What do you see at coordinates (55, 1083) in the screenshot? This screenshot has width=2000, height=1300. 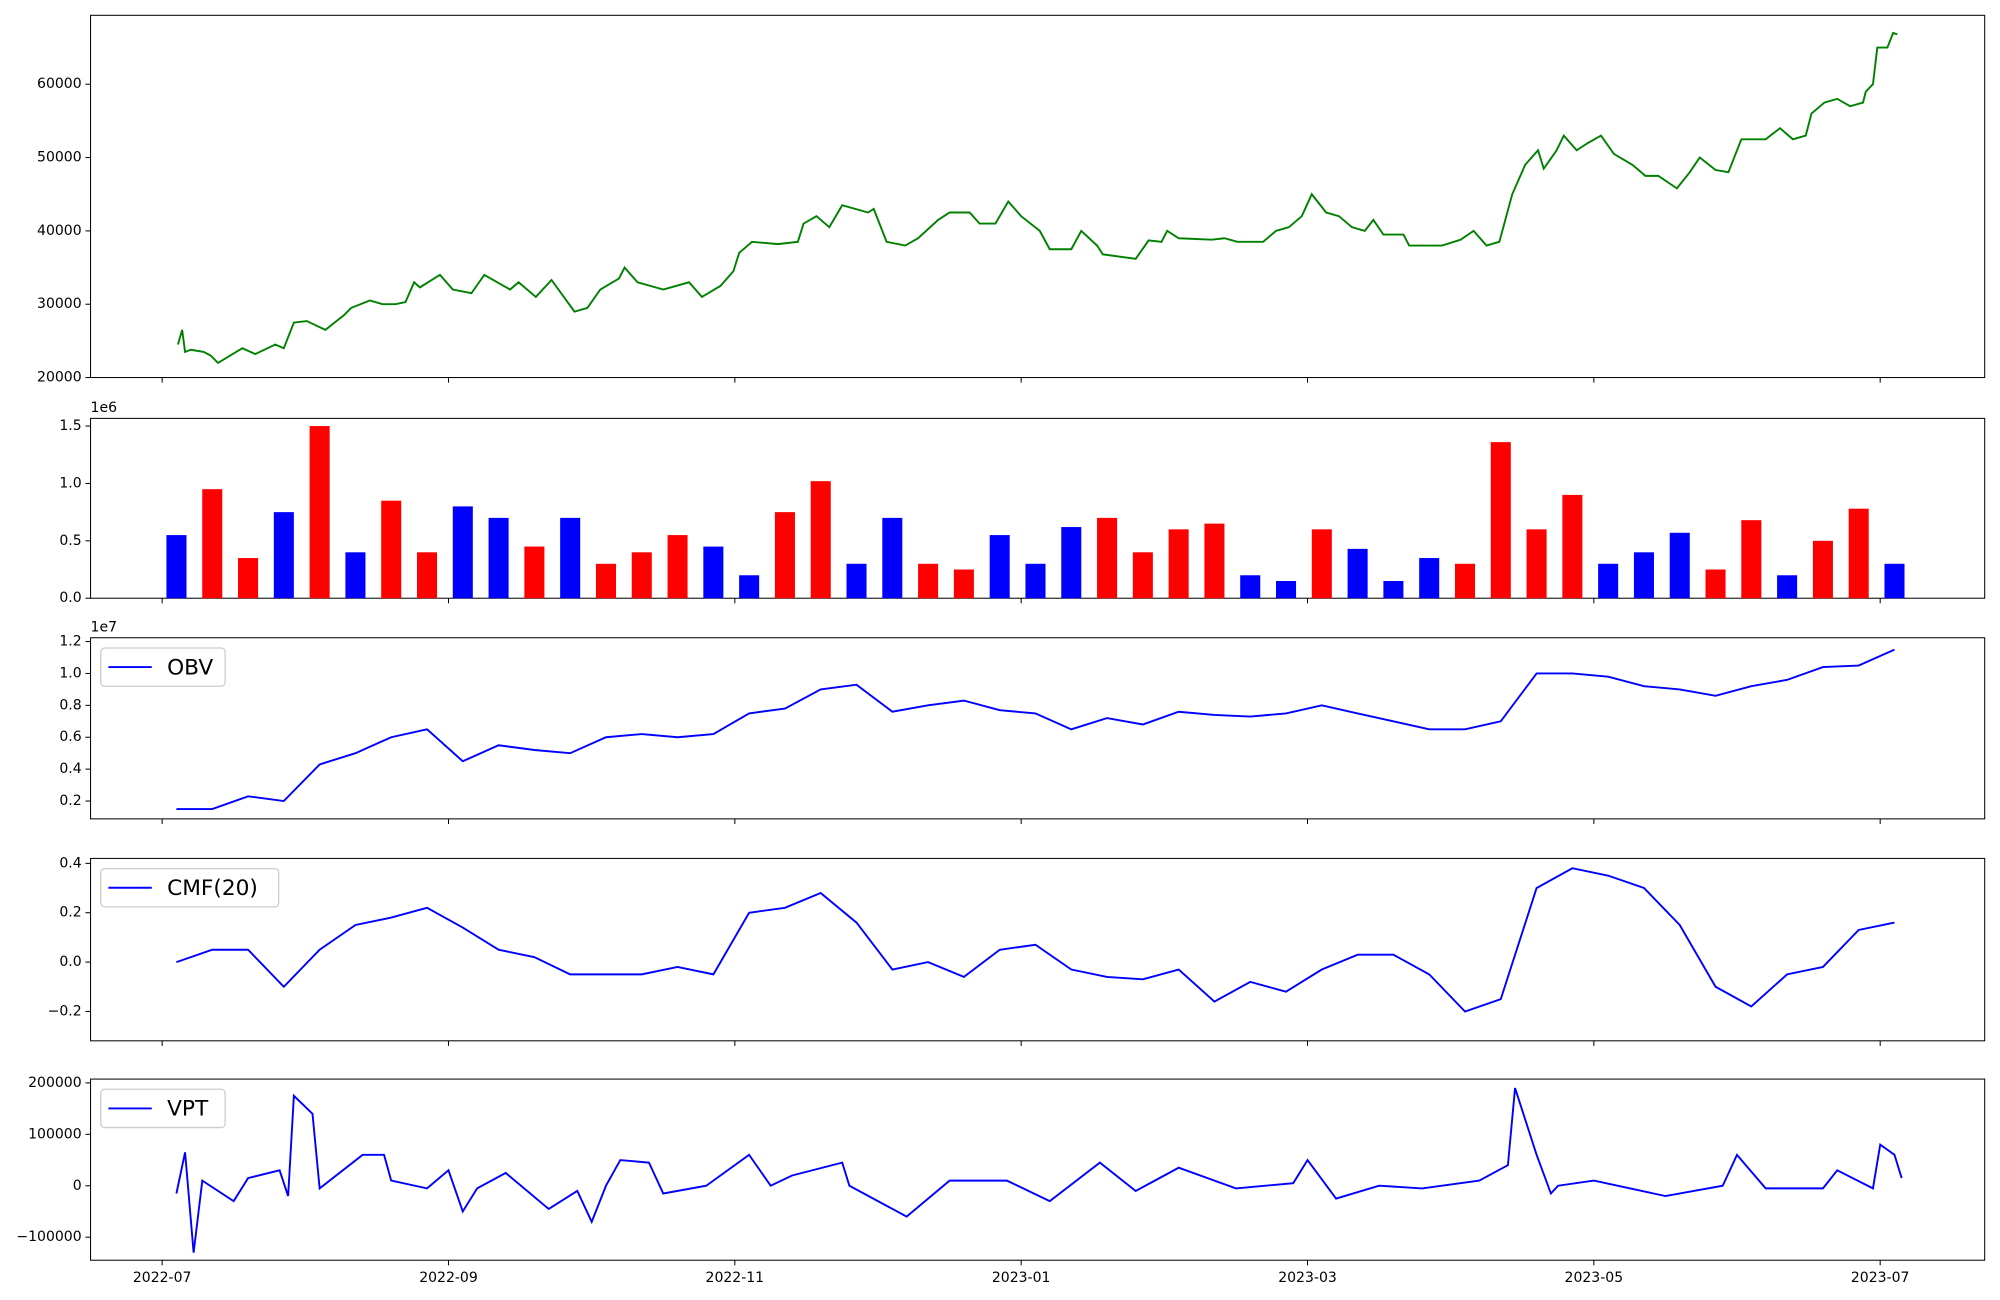 I see `y-tick-label: 200000` at bounding box center [55, 1083].